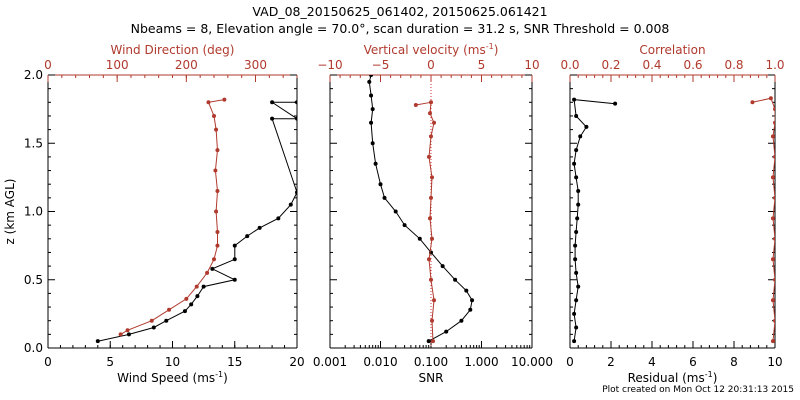 The height and width of the screenshot is (400, 800). Describe the element at coordinates (431, 362) in the screenshot. I see `x-tick-label: 0.100` at that location.